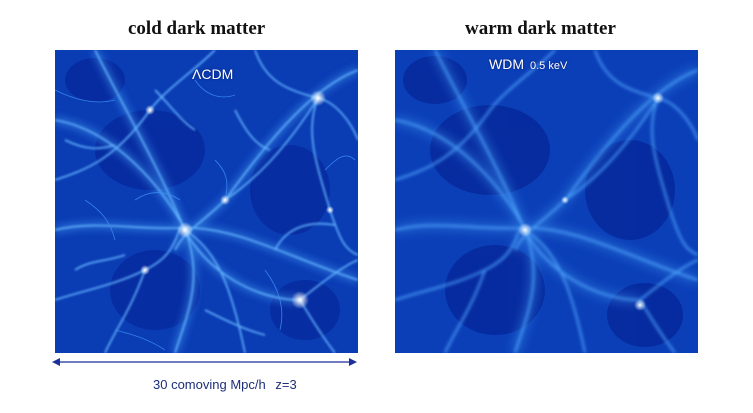 This screenshot has width=753, height=413. What do you see at coordinates (591, 201) in the screenshot?
I see `wdm-halos` at bounding box center [591, 201].